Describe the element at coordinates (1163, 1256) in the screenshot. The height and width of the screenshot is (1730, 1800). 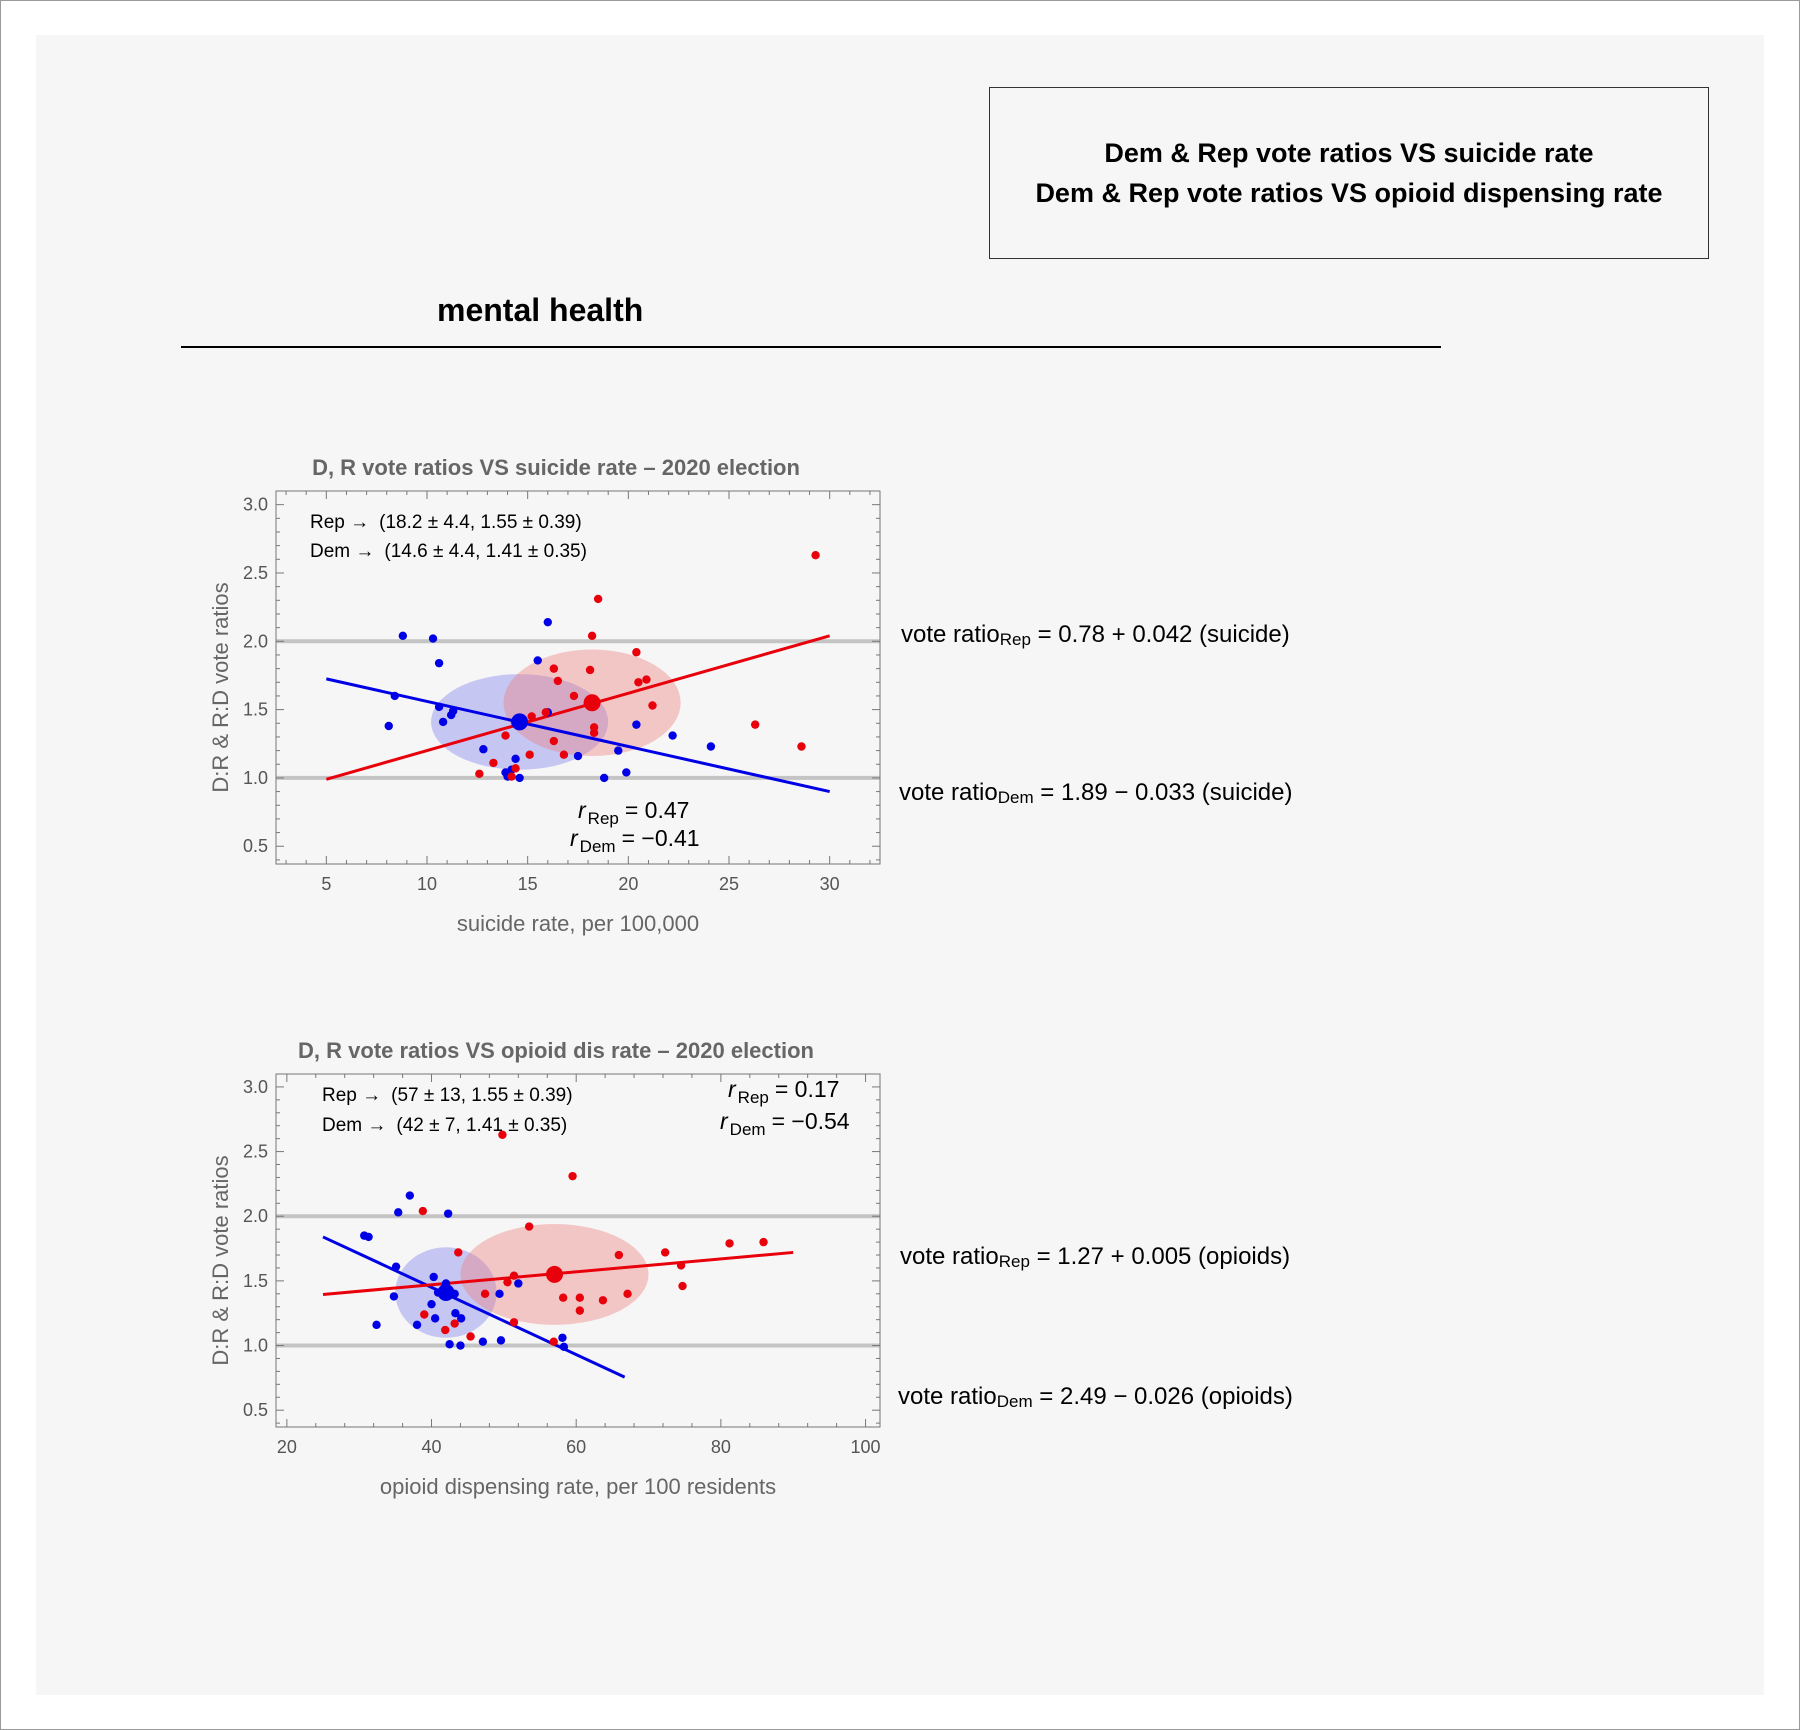
I see `eq-rest: = 1.27 + 0.005 (opioids)` at that location.